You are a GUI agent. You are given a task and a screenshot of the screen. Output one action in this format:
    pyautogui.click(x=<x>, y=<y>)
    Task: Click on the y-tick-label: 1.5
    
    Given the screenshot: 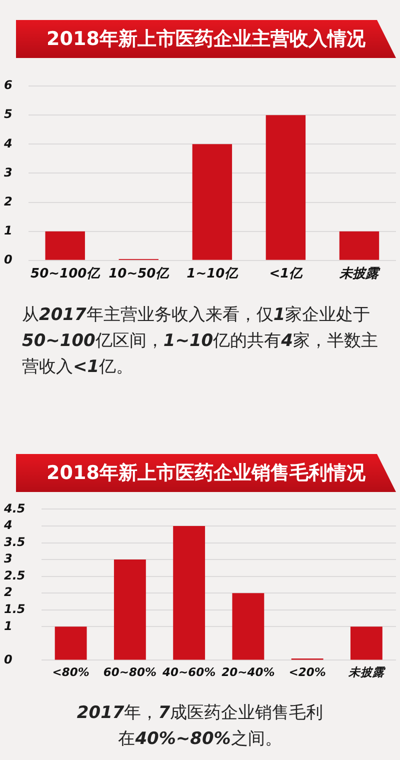 What is the action you would take?
    pyautogui.click(x=15, y=609)
    